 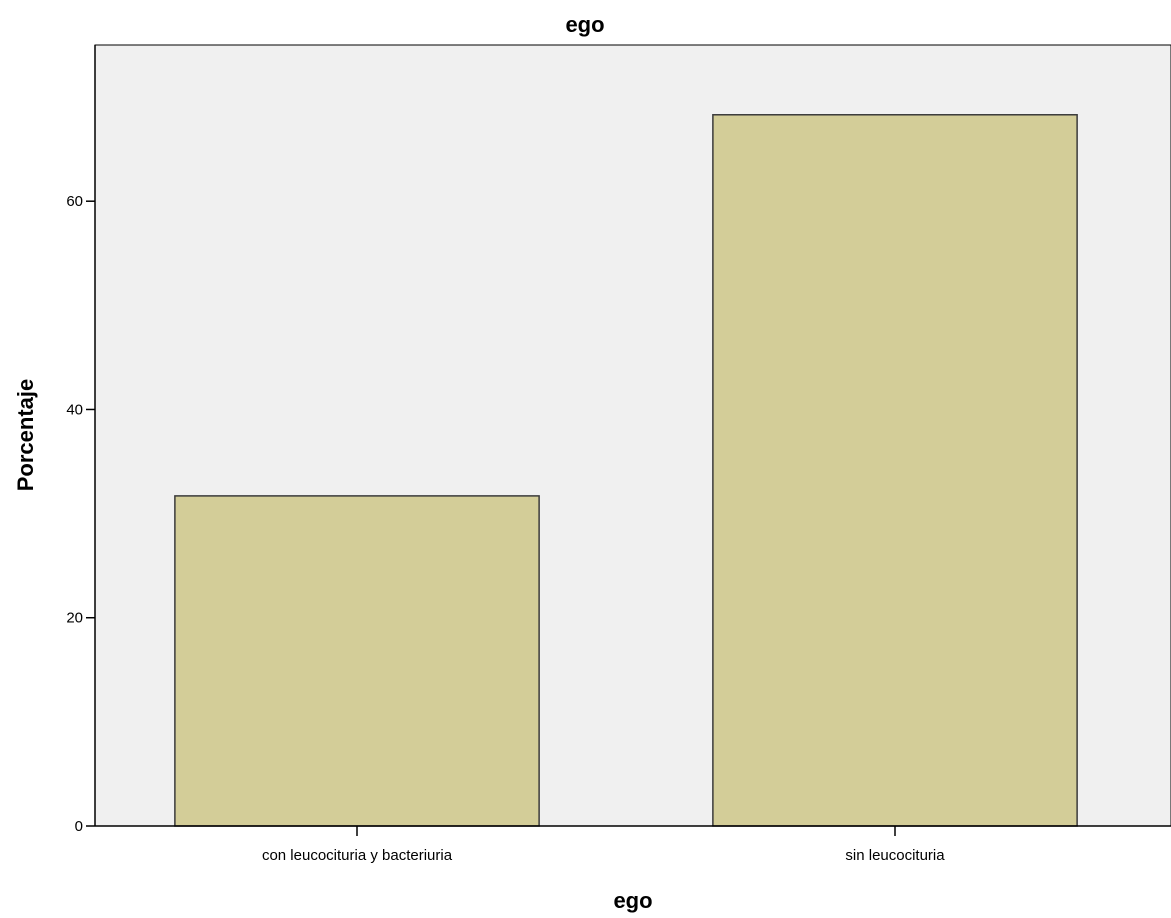 I want to click on bar, so click(x=357, y=661).